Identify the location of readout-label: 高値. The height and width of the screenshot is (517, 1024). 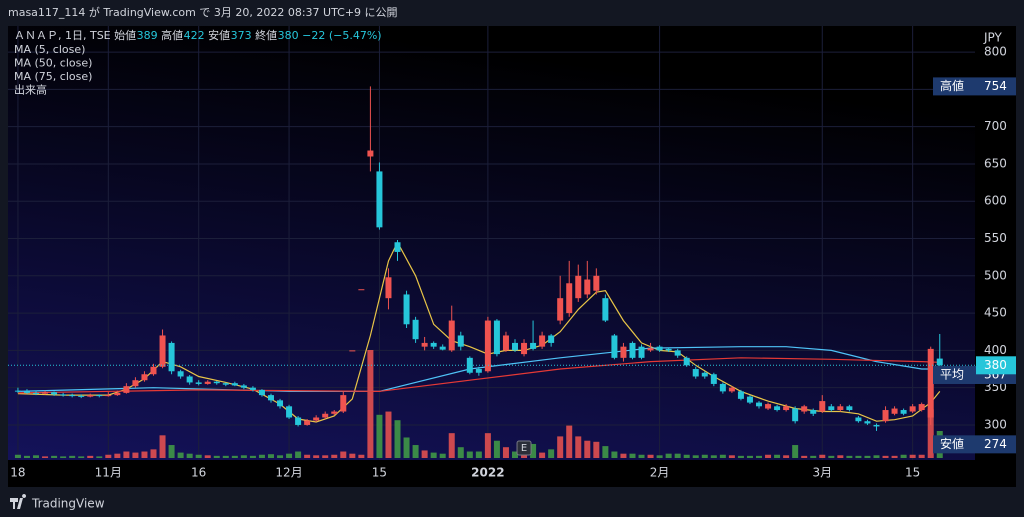
(172, 35).